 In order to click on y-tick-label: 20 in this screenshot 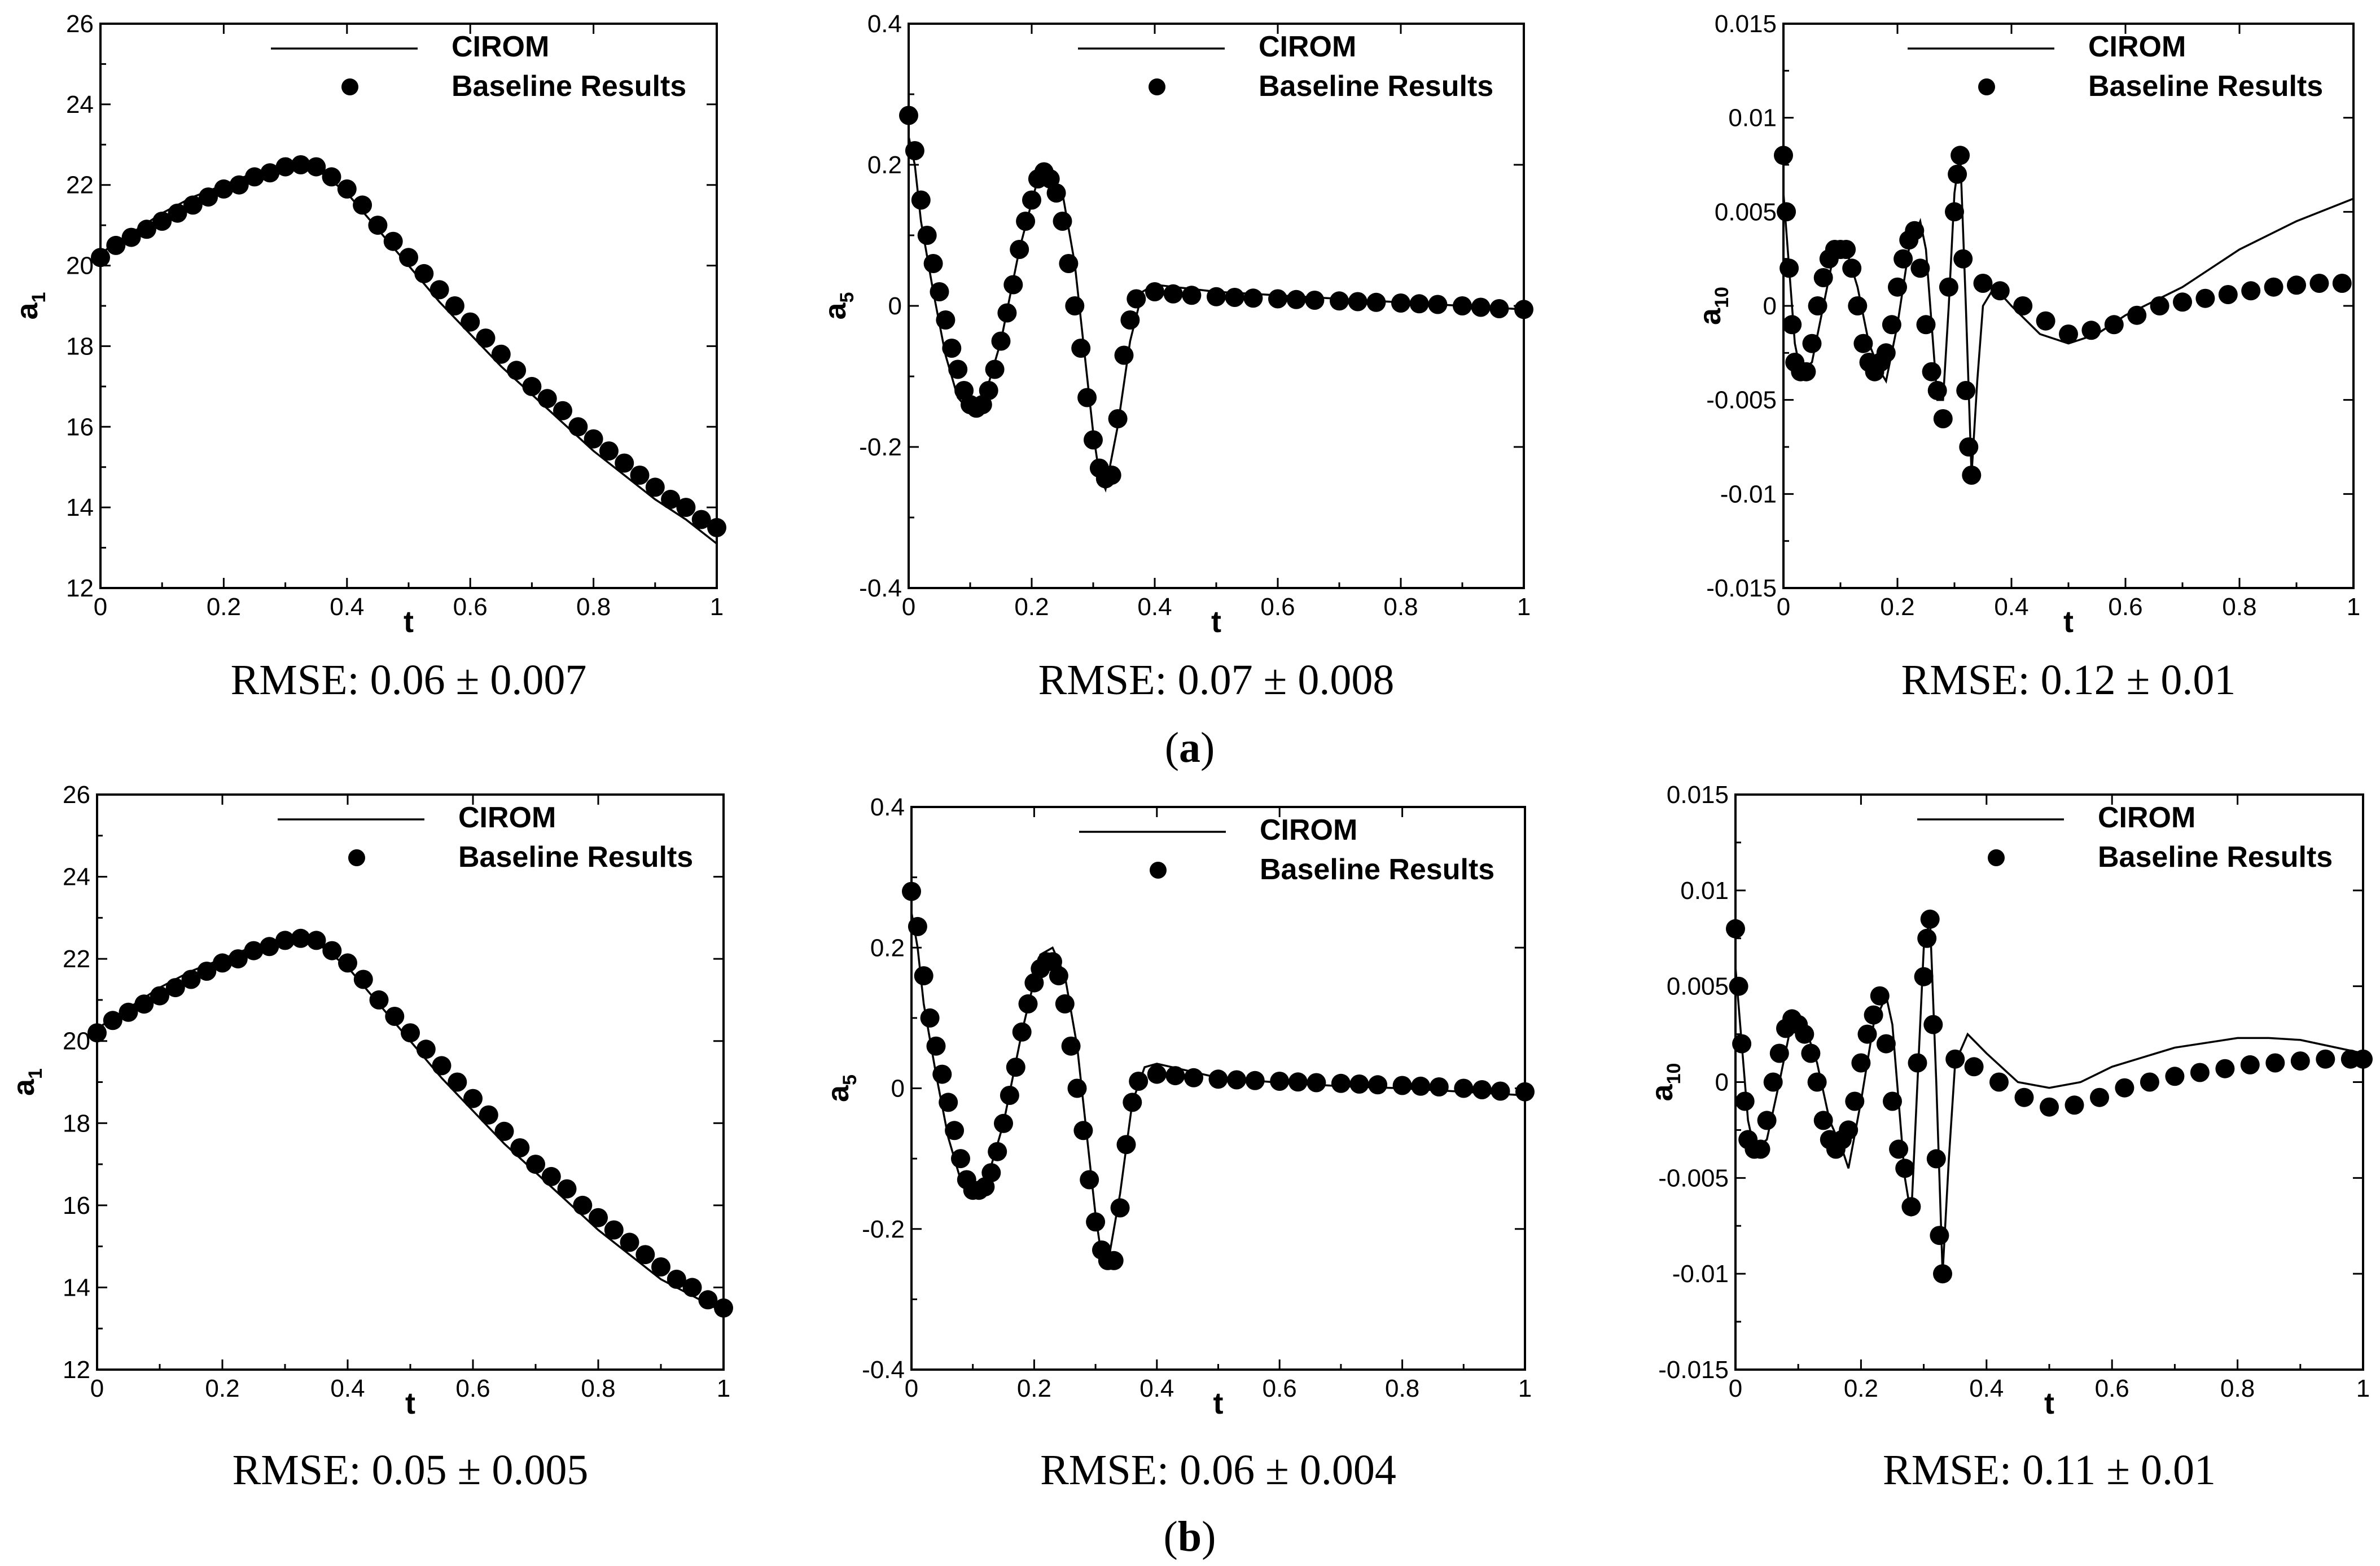, I will do `click(80, 266)`.